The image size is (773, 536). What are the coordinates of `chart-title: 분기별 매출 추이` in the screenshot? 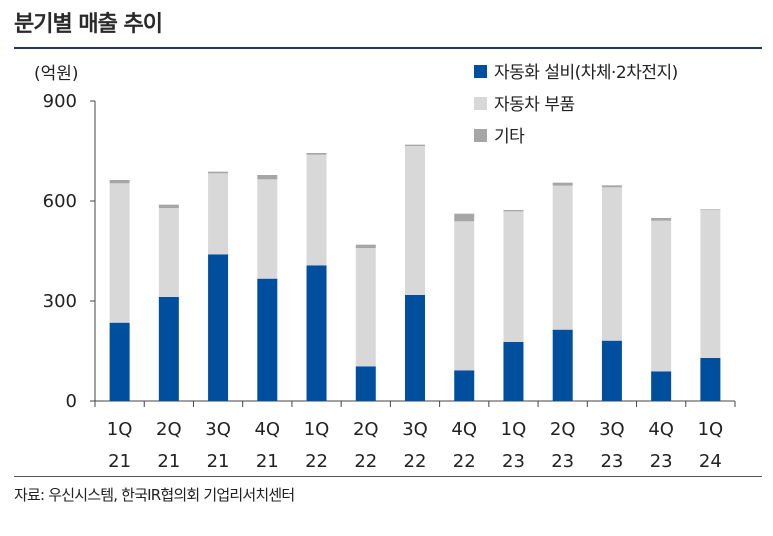 It's located at (88, 24).